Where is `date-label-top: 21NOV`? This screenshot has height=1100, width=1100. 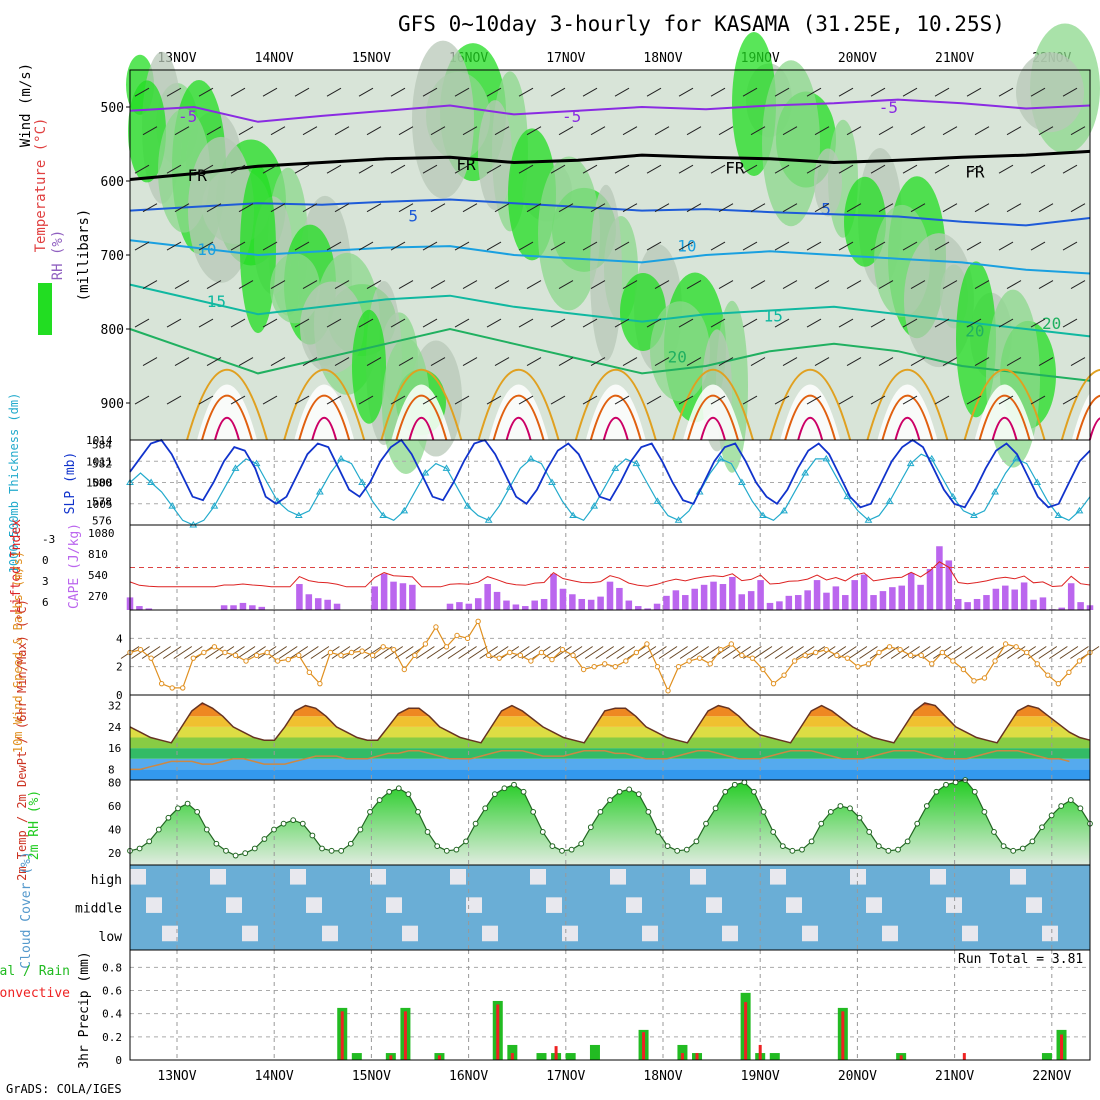
date-label-top: 21NOV is located at coordinates (954, 58).